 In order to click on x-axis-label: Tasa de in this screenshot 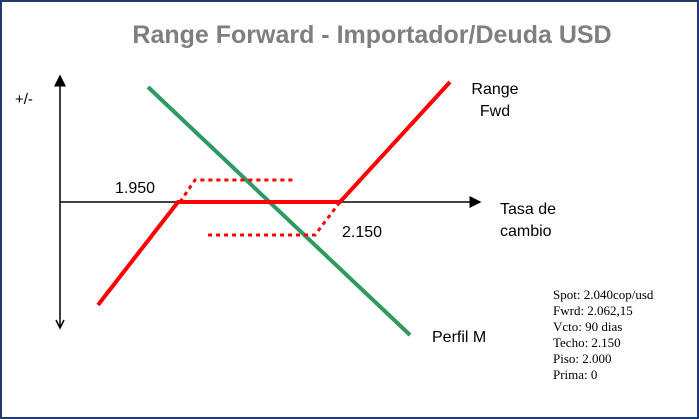, I will do `click(528, 209)`.